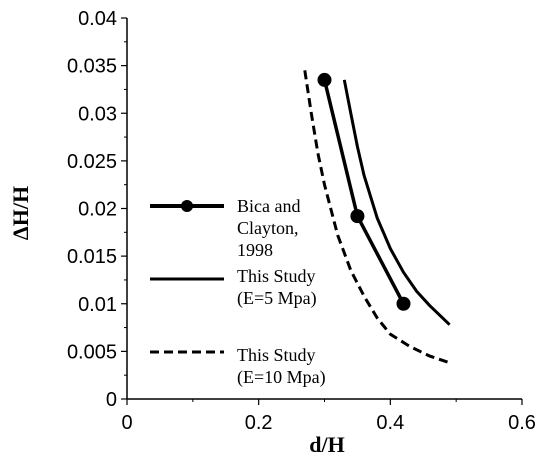 The image size is (550, 464). Describe the element at coordinates (97, 114) in the screenshot. I see `y-tick-label: 0.03` at that location.